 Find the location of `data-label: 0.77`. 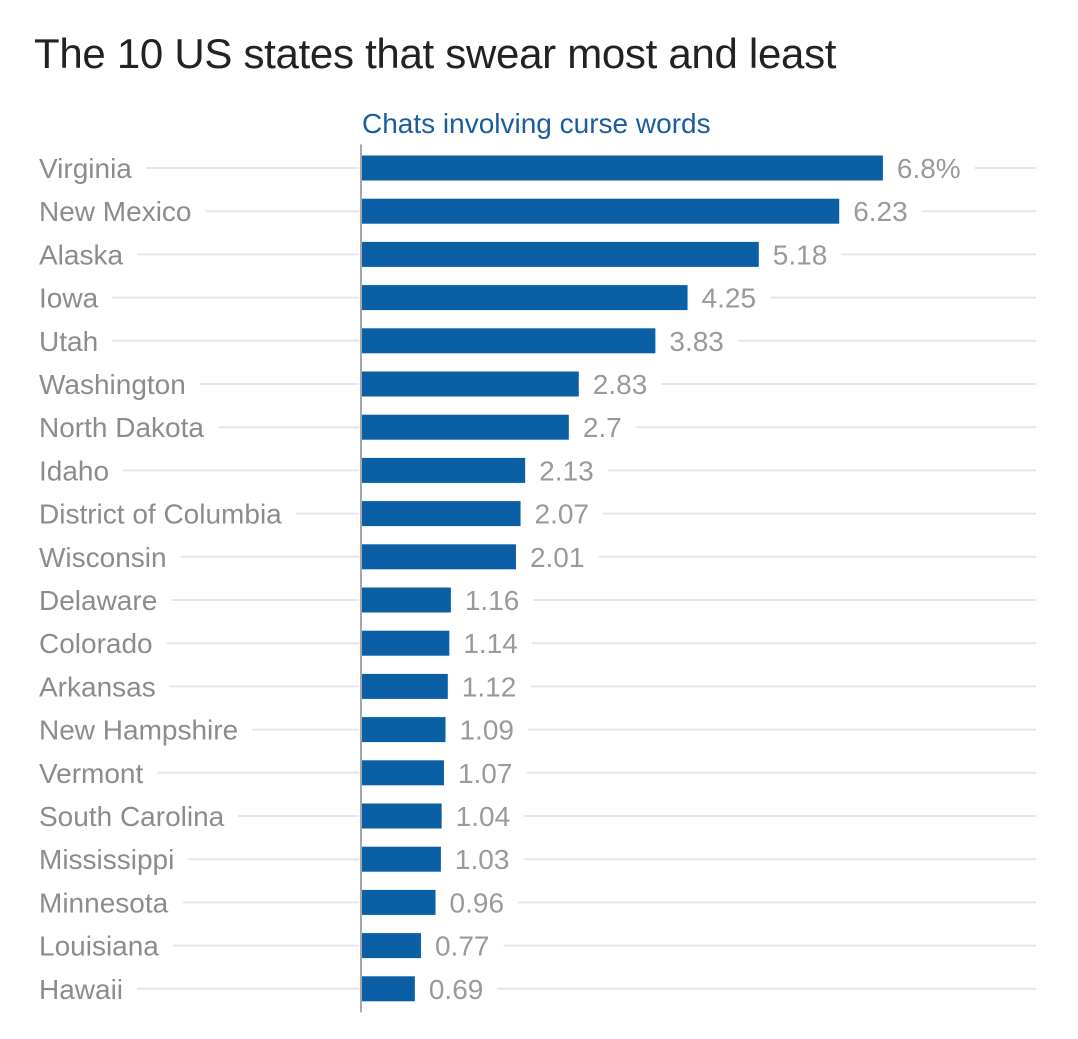

data-label: 0.77 is located at coordinates (462, 946).